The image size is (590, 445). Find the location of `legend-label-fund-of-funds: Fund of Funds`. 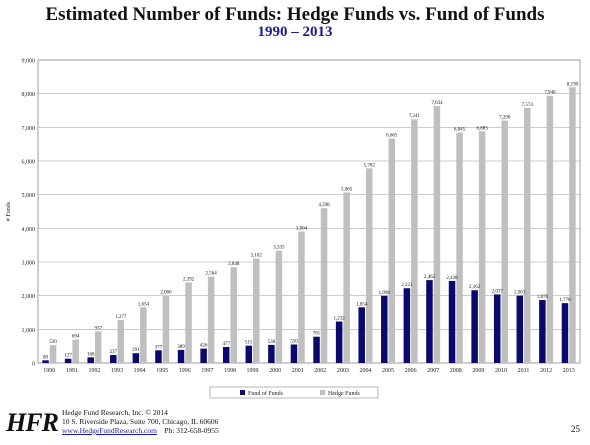

legend-label-fund-of-funds: Fund of Funds is located at coordinates (266, 393).